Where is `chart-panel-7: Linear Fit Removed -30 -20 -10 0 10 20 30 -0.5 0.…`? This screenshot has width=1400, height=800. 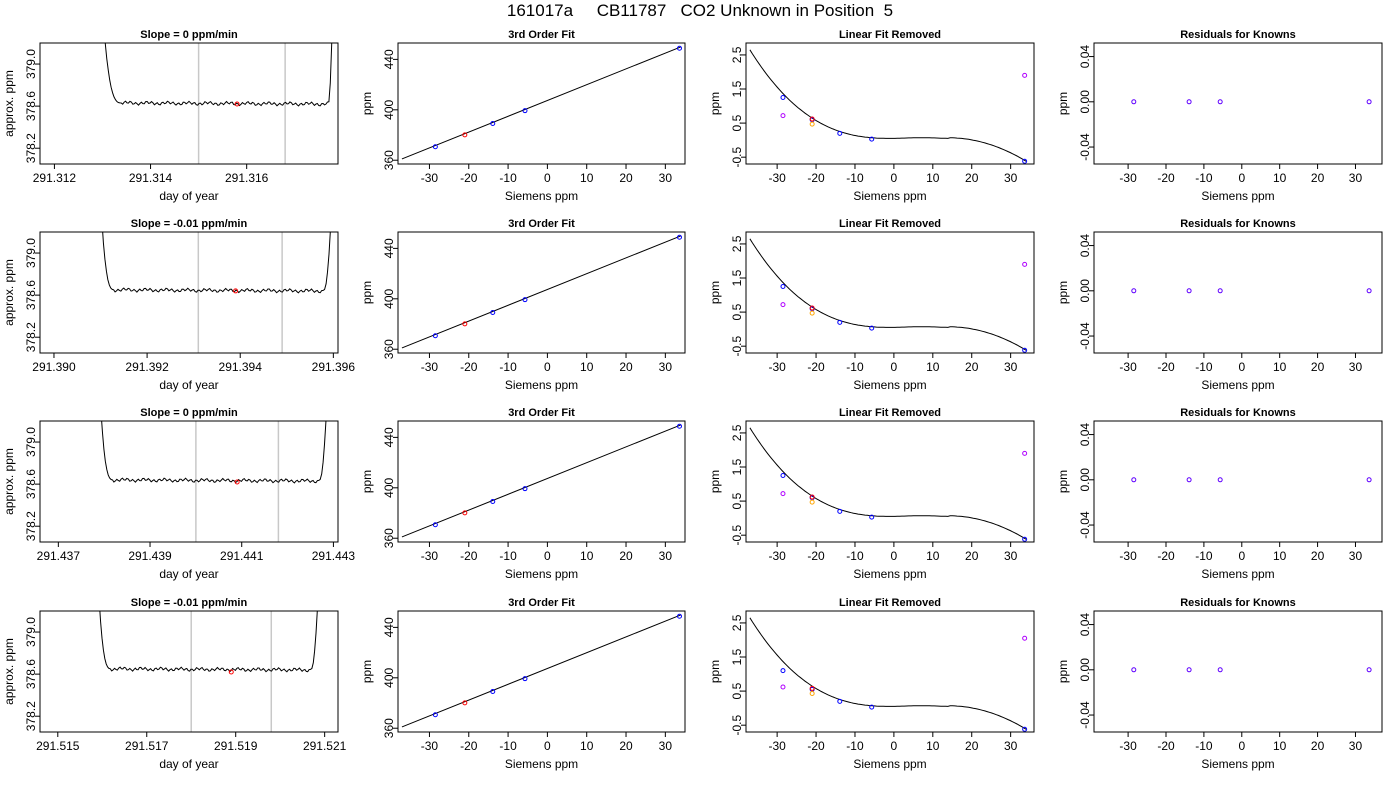
chart-panel-7: Linear Fit Removed -30 -20 -10 0 10 20 30 -0.5 0.… is located at coordinates (871, 305).